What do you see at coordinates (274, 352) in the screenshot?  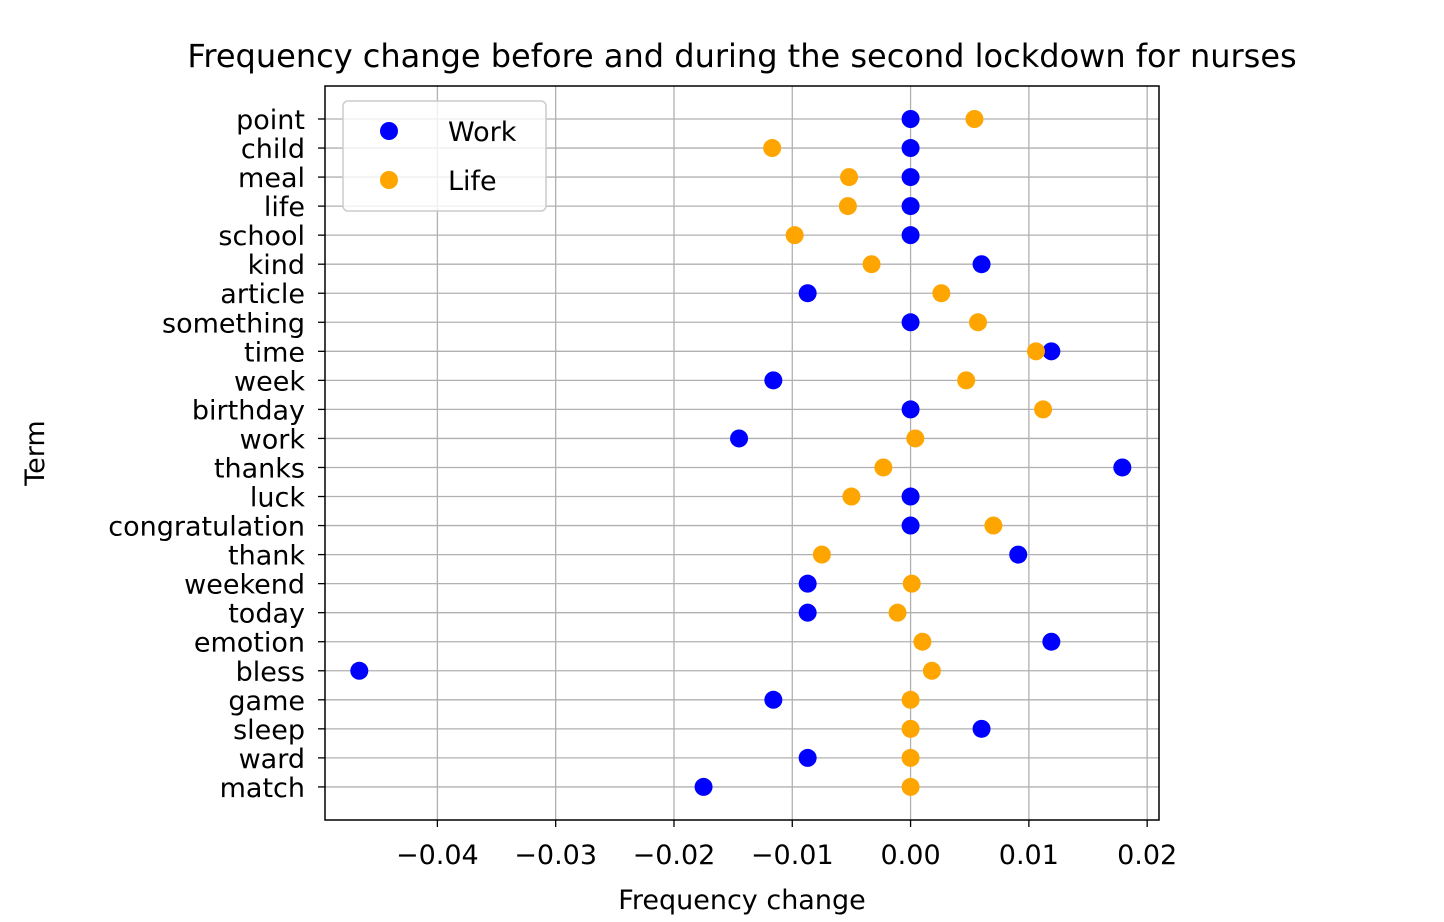 I see `y-tick-label-time: time` at bounding box center [274, 352].